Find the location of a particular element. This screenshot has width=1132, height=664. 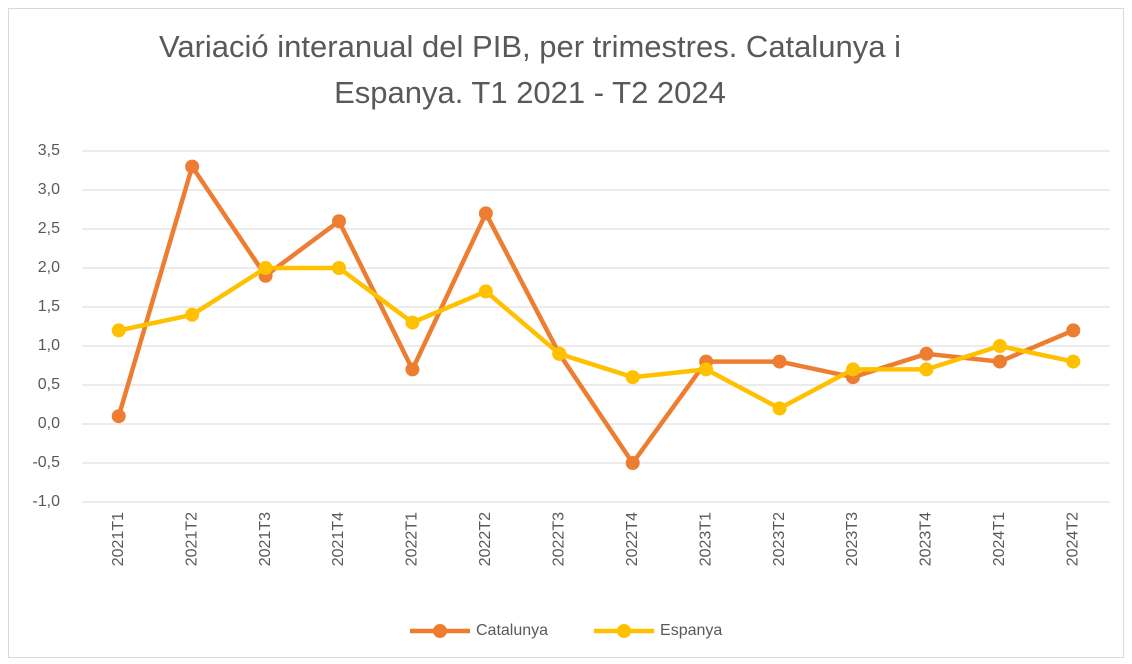

x-tick-label: 2021T1 is located at coordinates (118, 539).